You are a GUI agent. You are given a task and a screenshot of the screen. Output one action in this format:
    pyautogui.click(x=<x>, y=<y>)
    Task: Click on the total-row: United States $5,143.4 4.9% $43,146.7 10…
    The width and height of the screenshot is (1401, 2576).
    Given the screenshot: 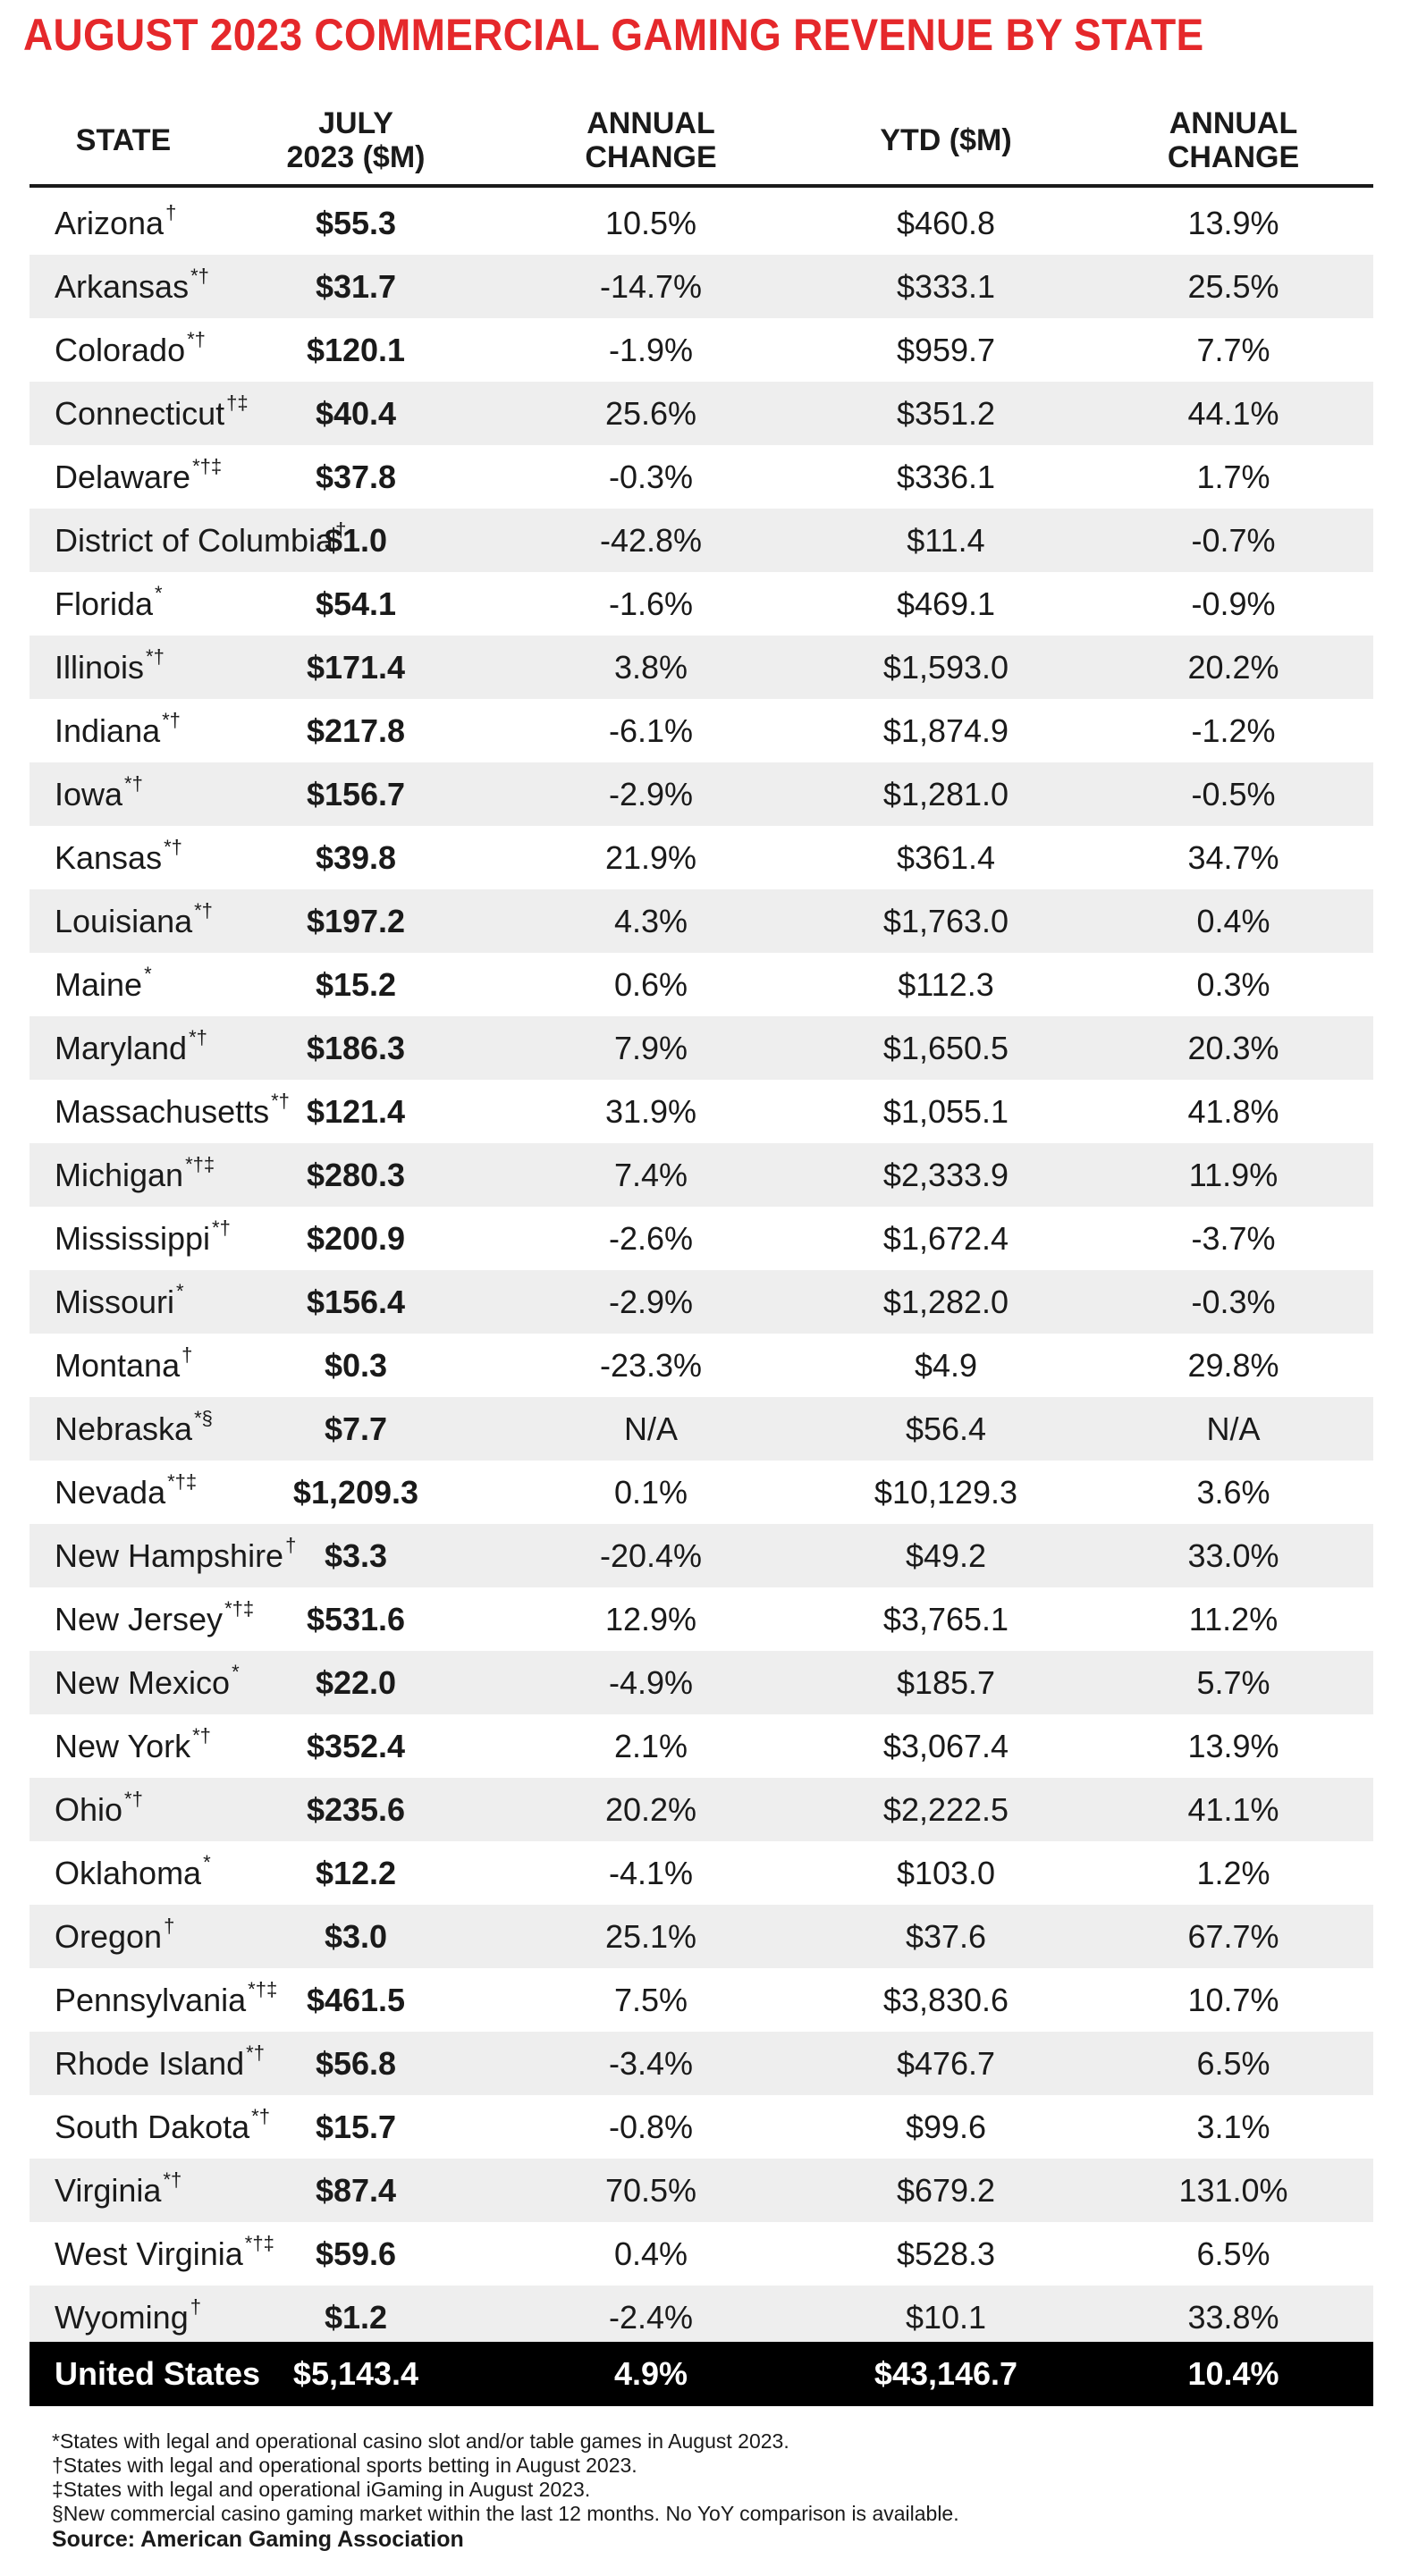 What is the action you would take?
    pyautogui.click(x=701, y=2374)
    